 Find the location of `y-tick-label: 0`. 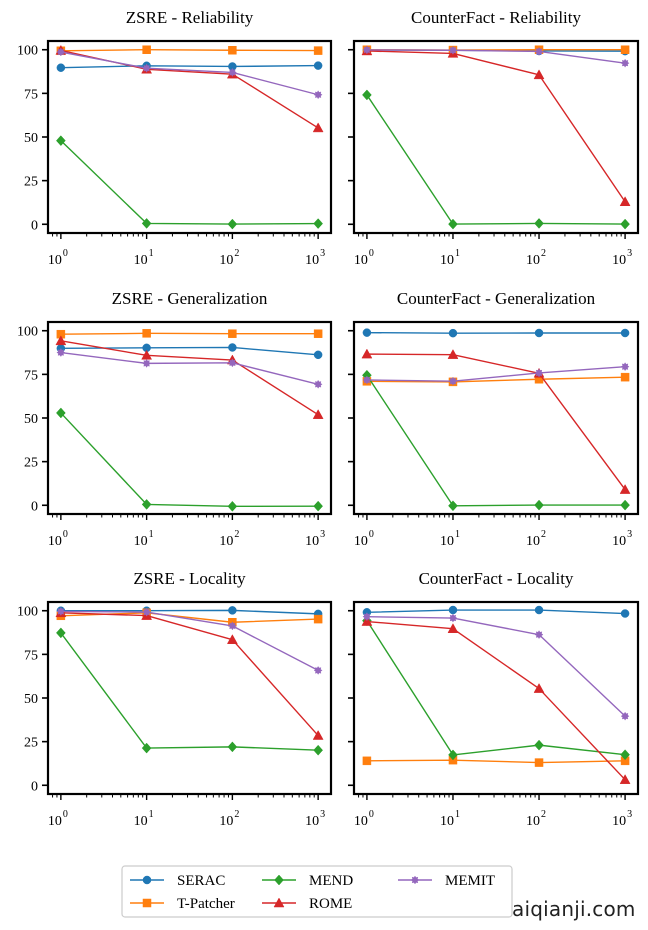

y-tick-label: 0 is located at coordinates (34, 506).